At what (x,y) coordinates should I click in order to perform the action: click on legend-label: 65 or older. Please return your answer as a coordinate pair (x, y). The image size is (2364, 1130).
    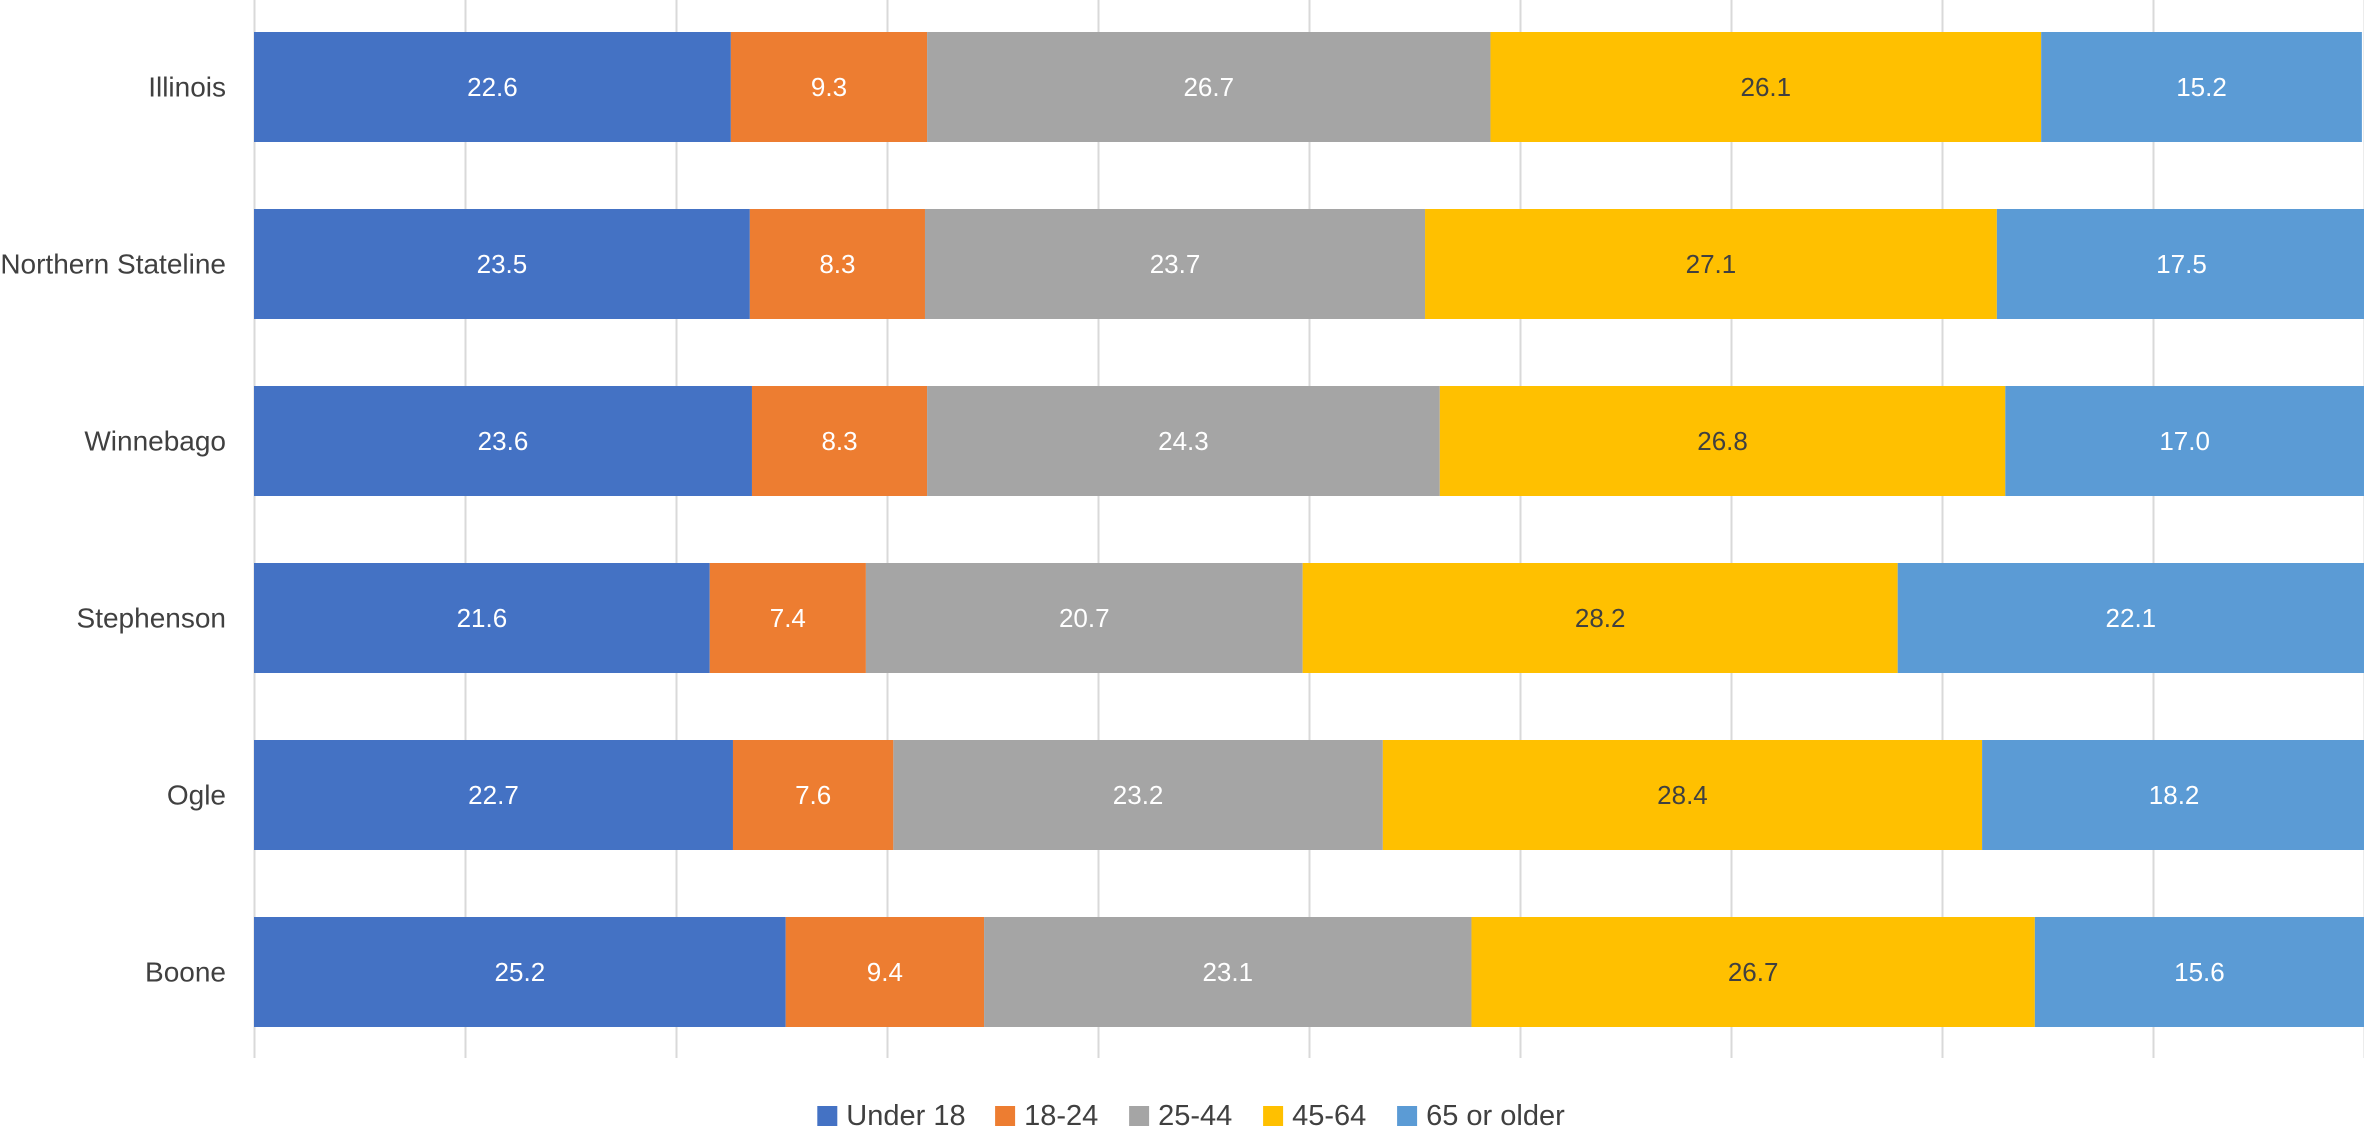
    Looking at the image, I should click on (1495, 1115).